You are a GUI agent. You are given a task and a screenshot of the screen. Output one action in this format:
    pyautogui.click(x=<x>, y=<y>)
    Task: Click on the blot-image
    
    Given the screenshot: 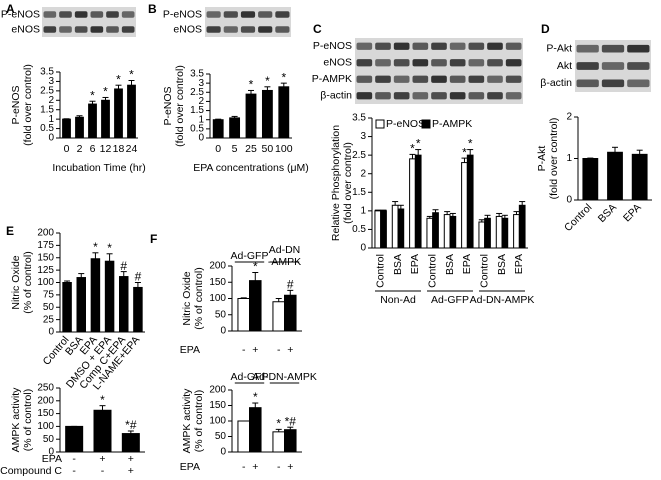 What is the action you would take?
    pyautogui.click(x=89, y=22)
    